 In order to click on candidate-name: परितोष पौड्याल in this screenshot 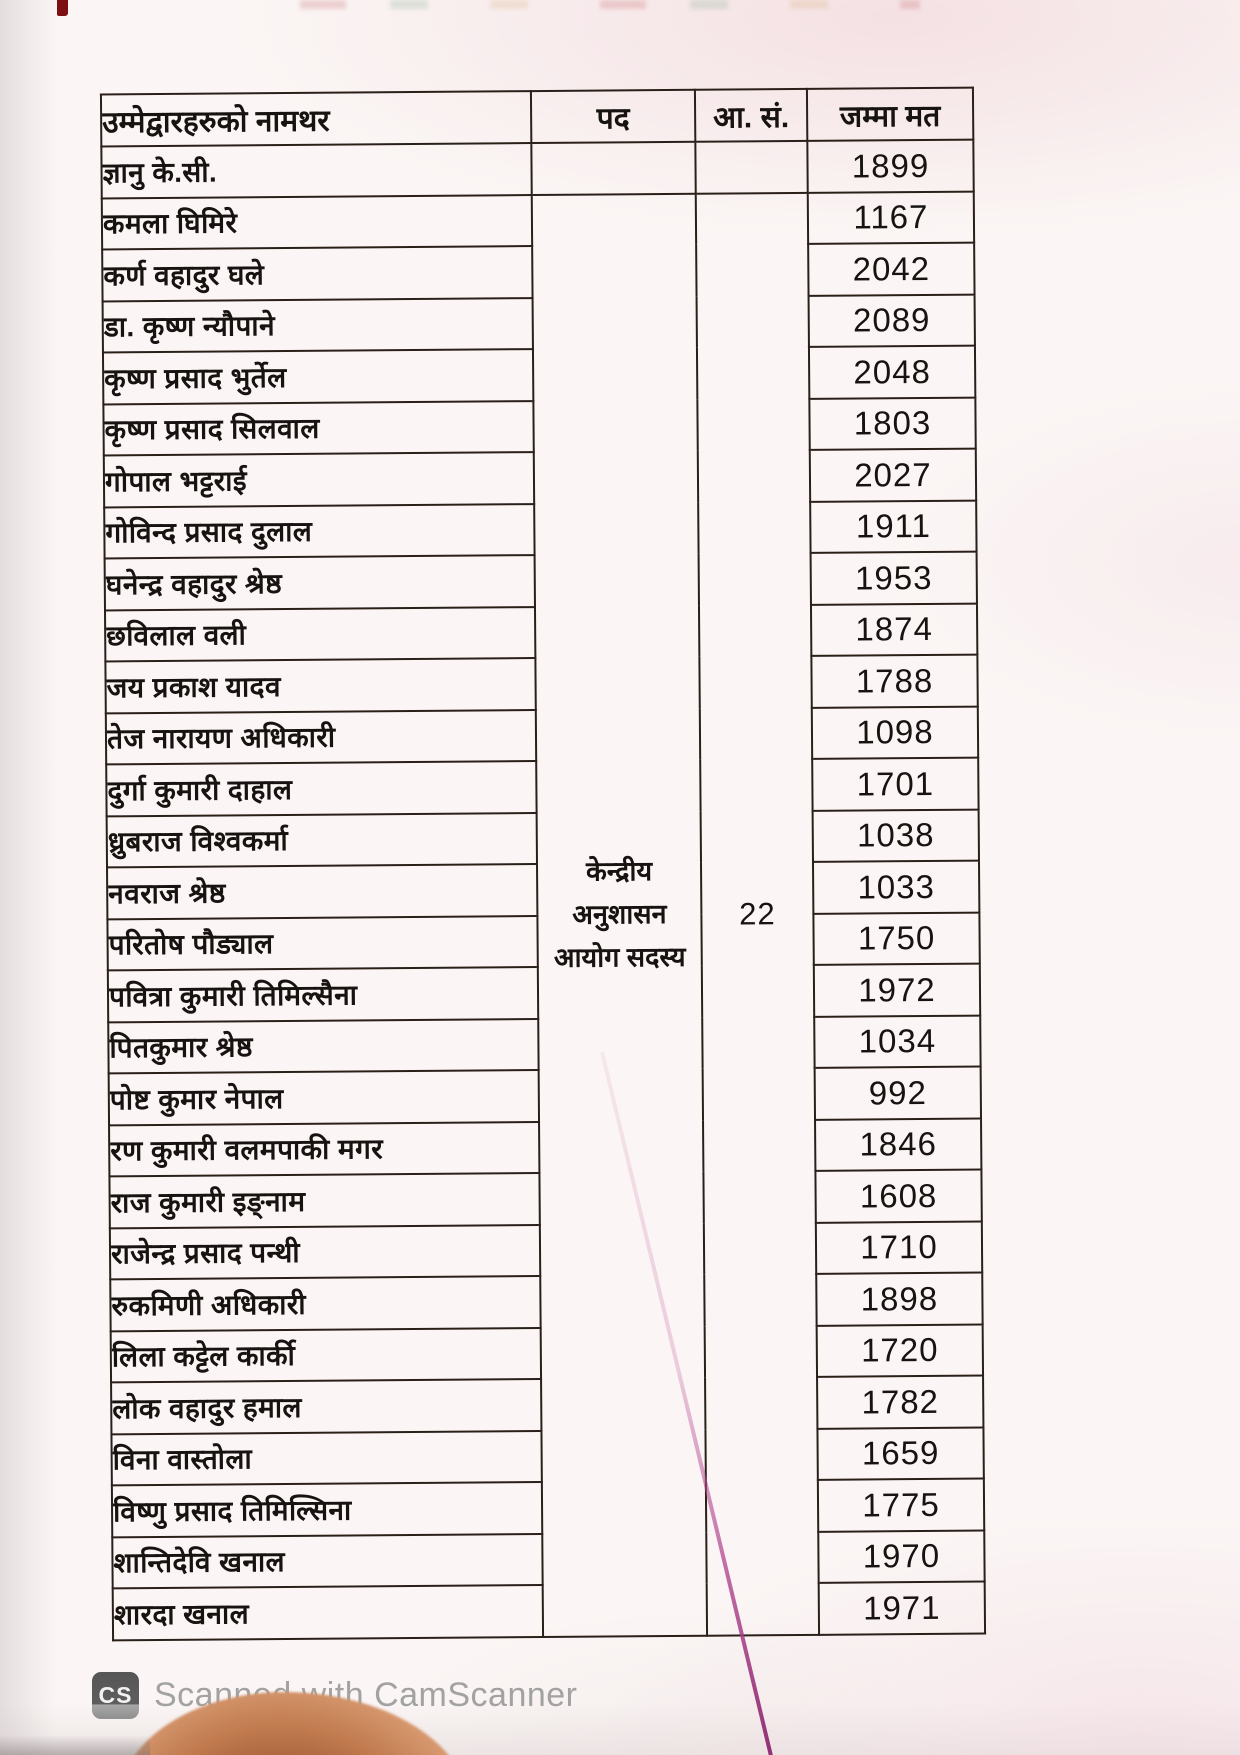, I will do `click(322, 943)`.